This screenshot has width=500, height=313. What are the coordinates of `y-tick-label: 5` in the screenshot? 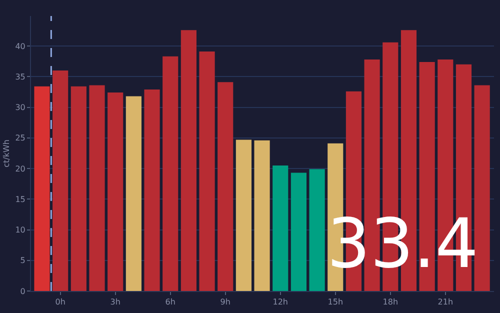 It's located at (23, 261).